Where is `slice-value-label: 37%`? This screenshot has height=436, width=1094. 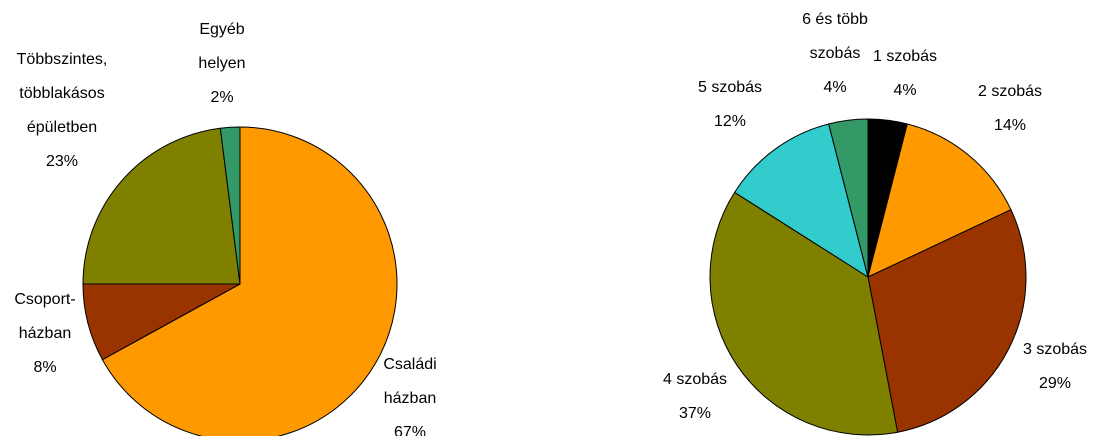 slice-value-label: 37% is located at coordinates (695, 413).